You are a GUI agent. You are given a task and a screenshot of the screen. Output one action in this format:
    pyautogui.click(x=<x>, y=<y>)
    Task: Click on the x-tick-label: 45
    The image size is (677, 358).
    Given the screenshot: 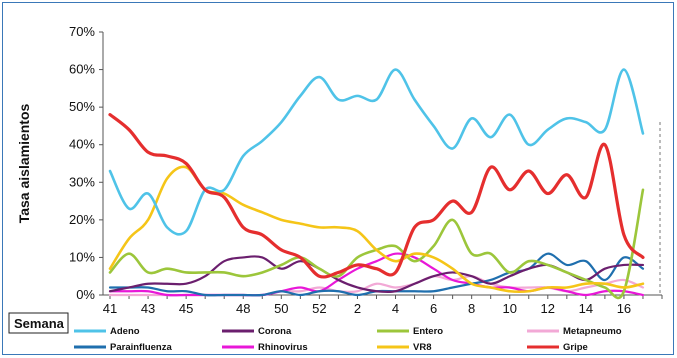 What is the action you would take?
    pyautogui.click(x=186, y=308)
    